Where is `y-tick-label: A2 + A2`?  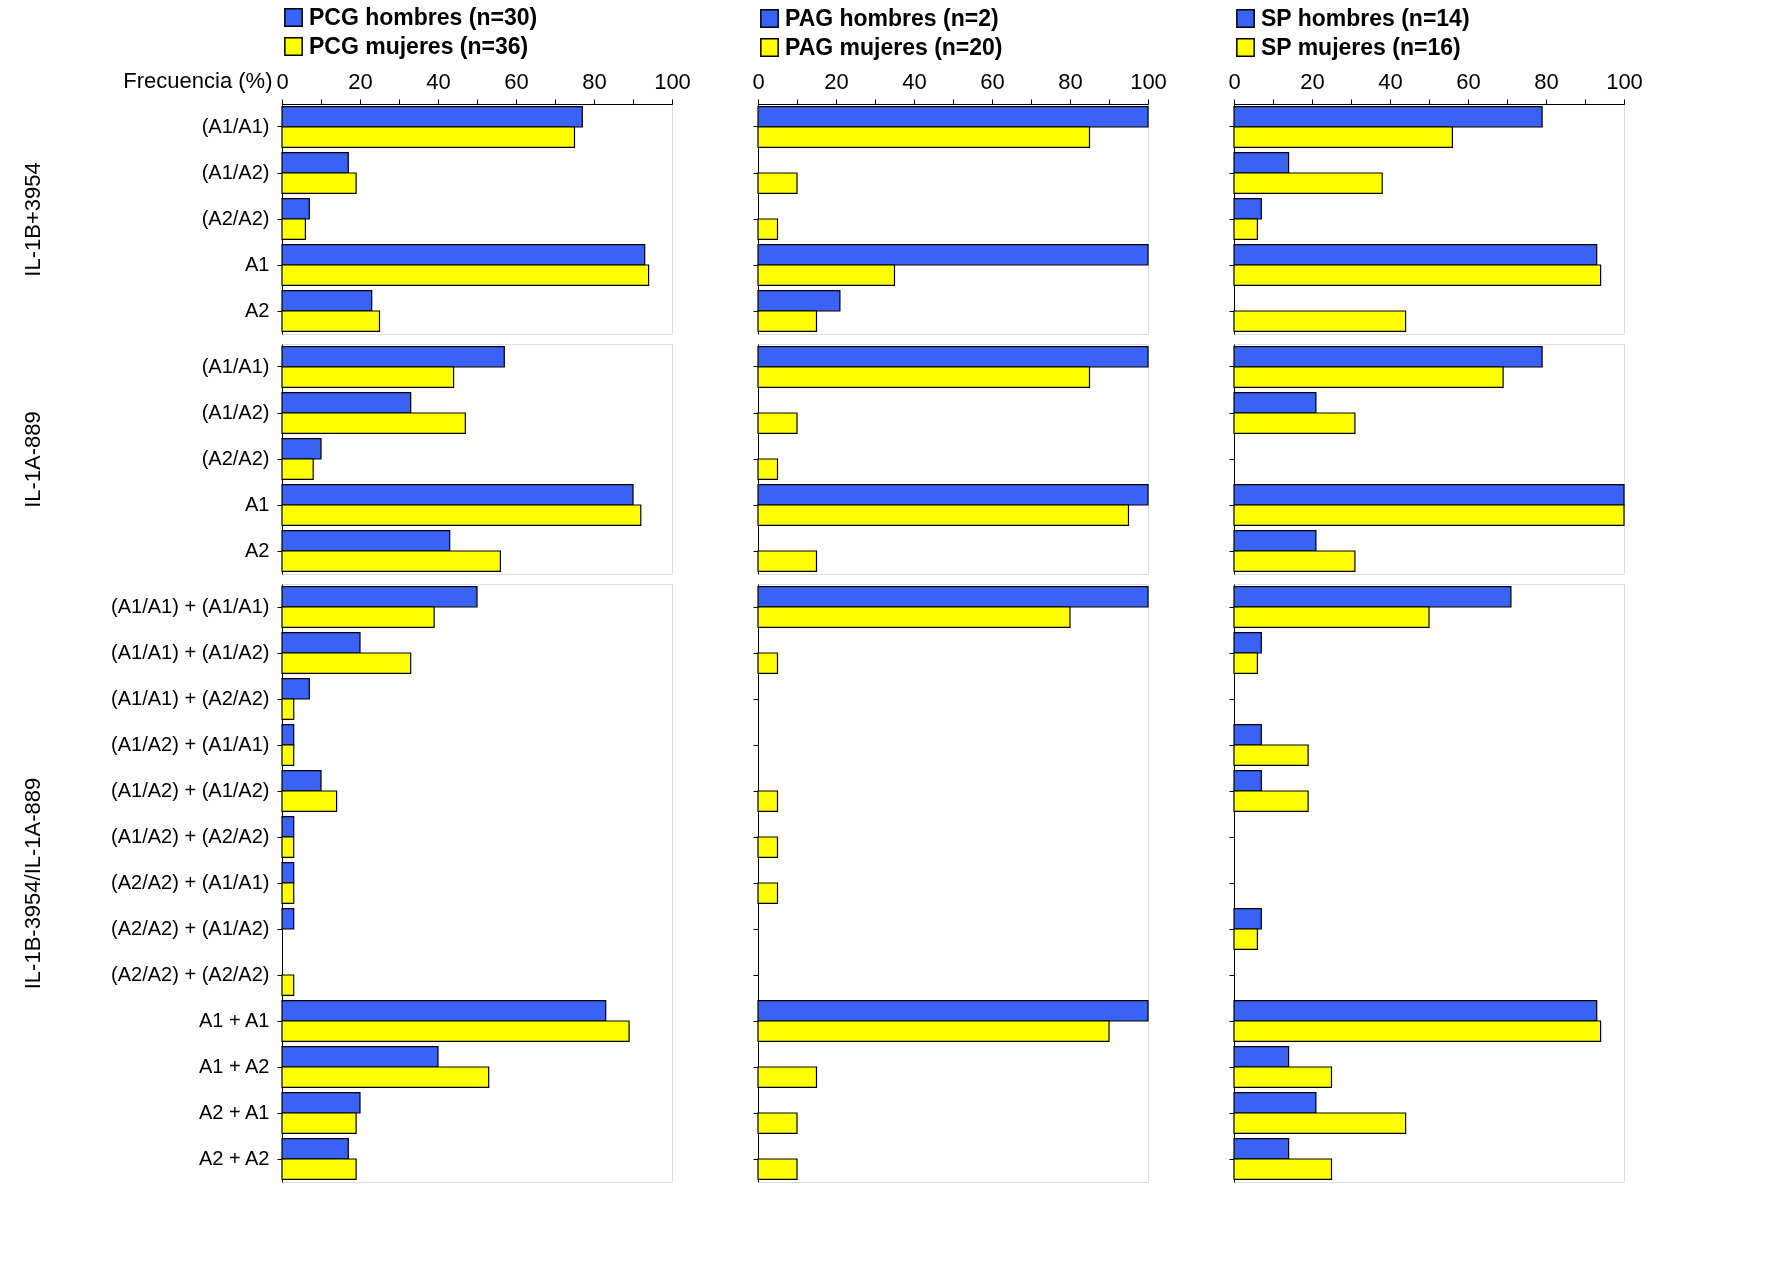
y-tick-label: A2 + A2 is located at coordinates (234, 1158).